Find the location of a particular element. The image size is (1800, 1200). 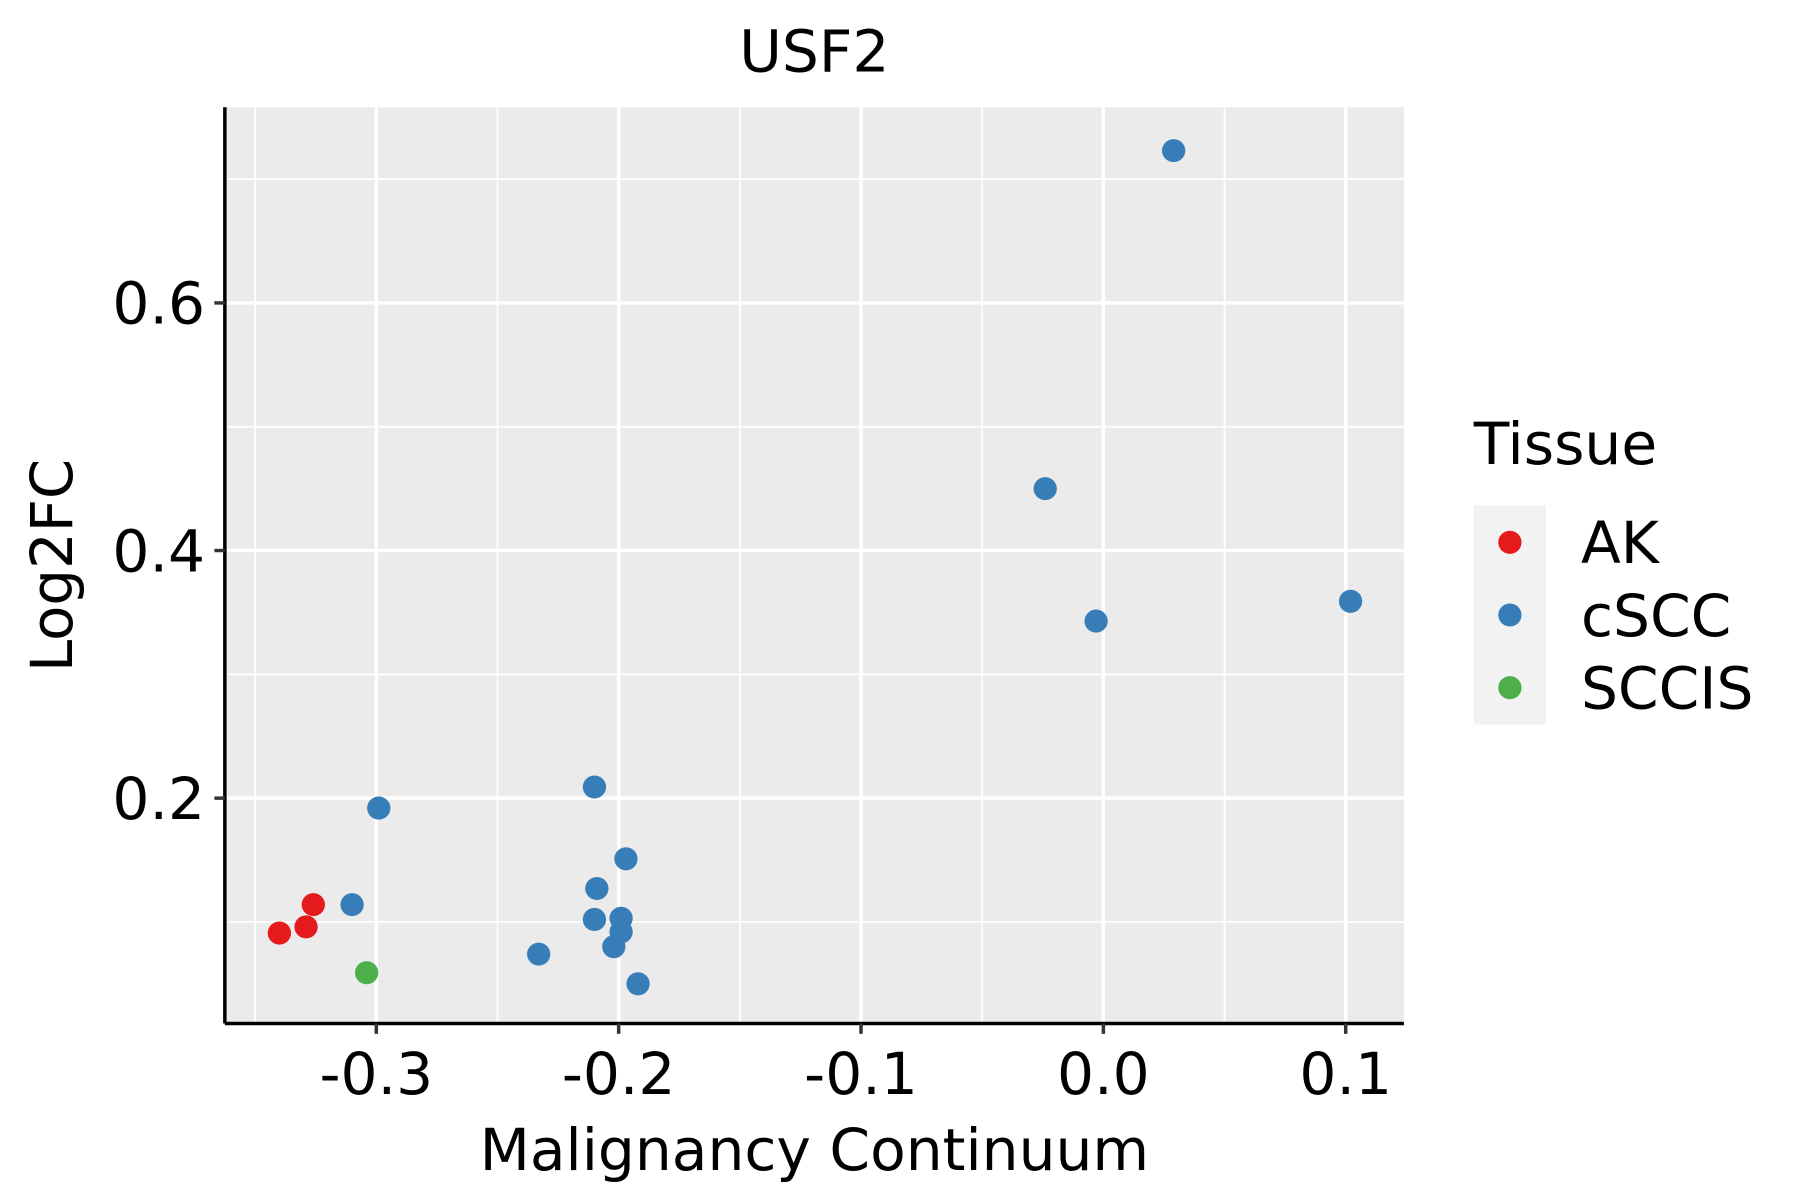

x-tick-label: -0.3 is located at coordinates (376, 1074).